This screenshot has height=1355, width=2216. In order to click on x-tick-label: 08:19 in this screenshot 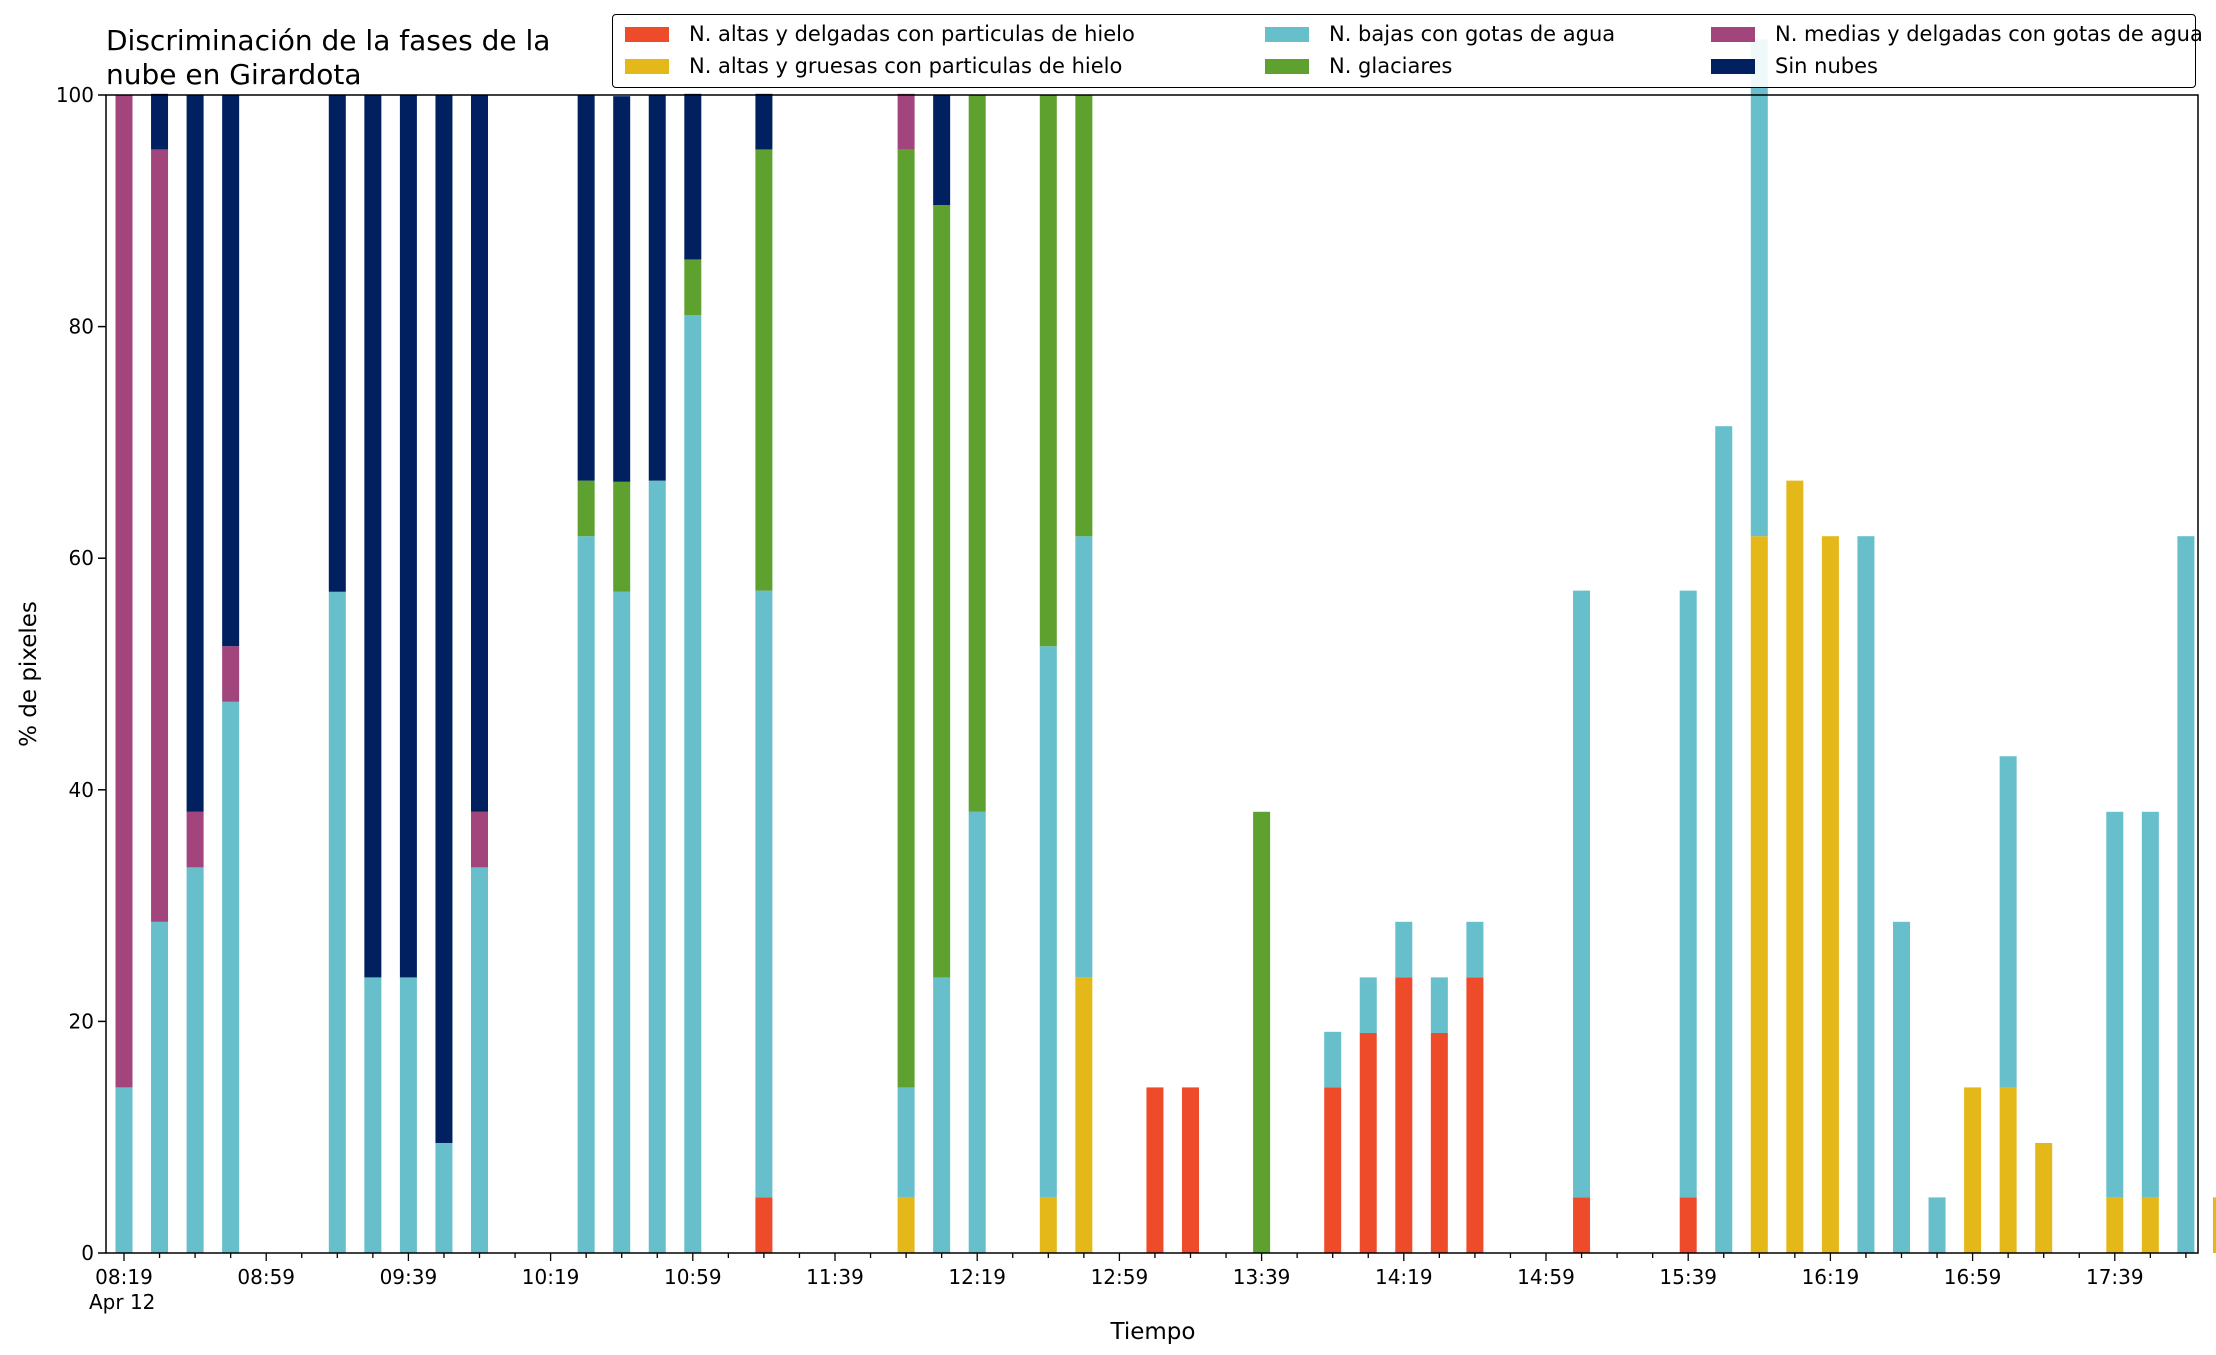, I will do `click(124, 1277)`.